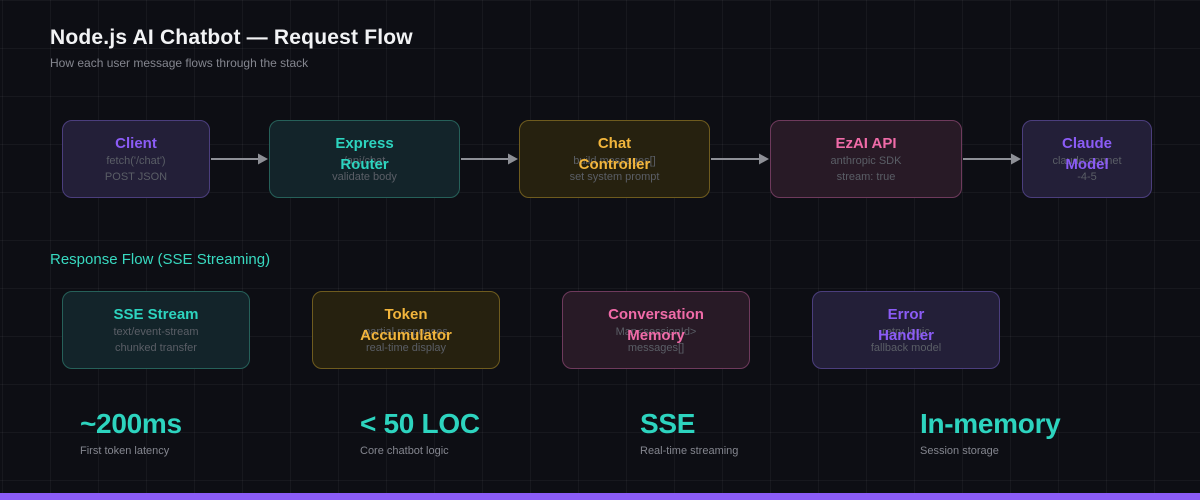 This screenshot has height=500, width=1200. Describe the element at coordinates (404, 451) in the screenshot. I see `stat-label: Core chatbot logic` at that location.